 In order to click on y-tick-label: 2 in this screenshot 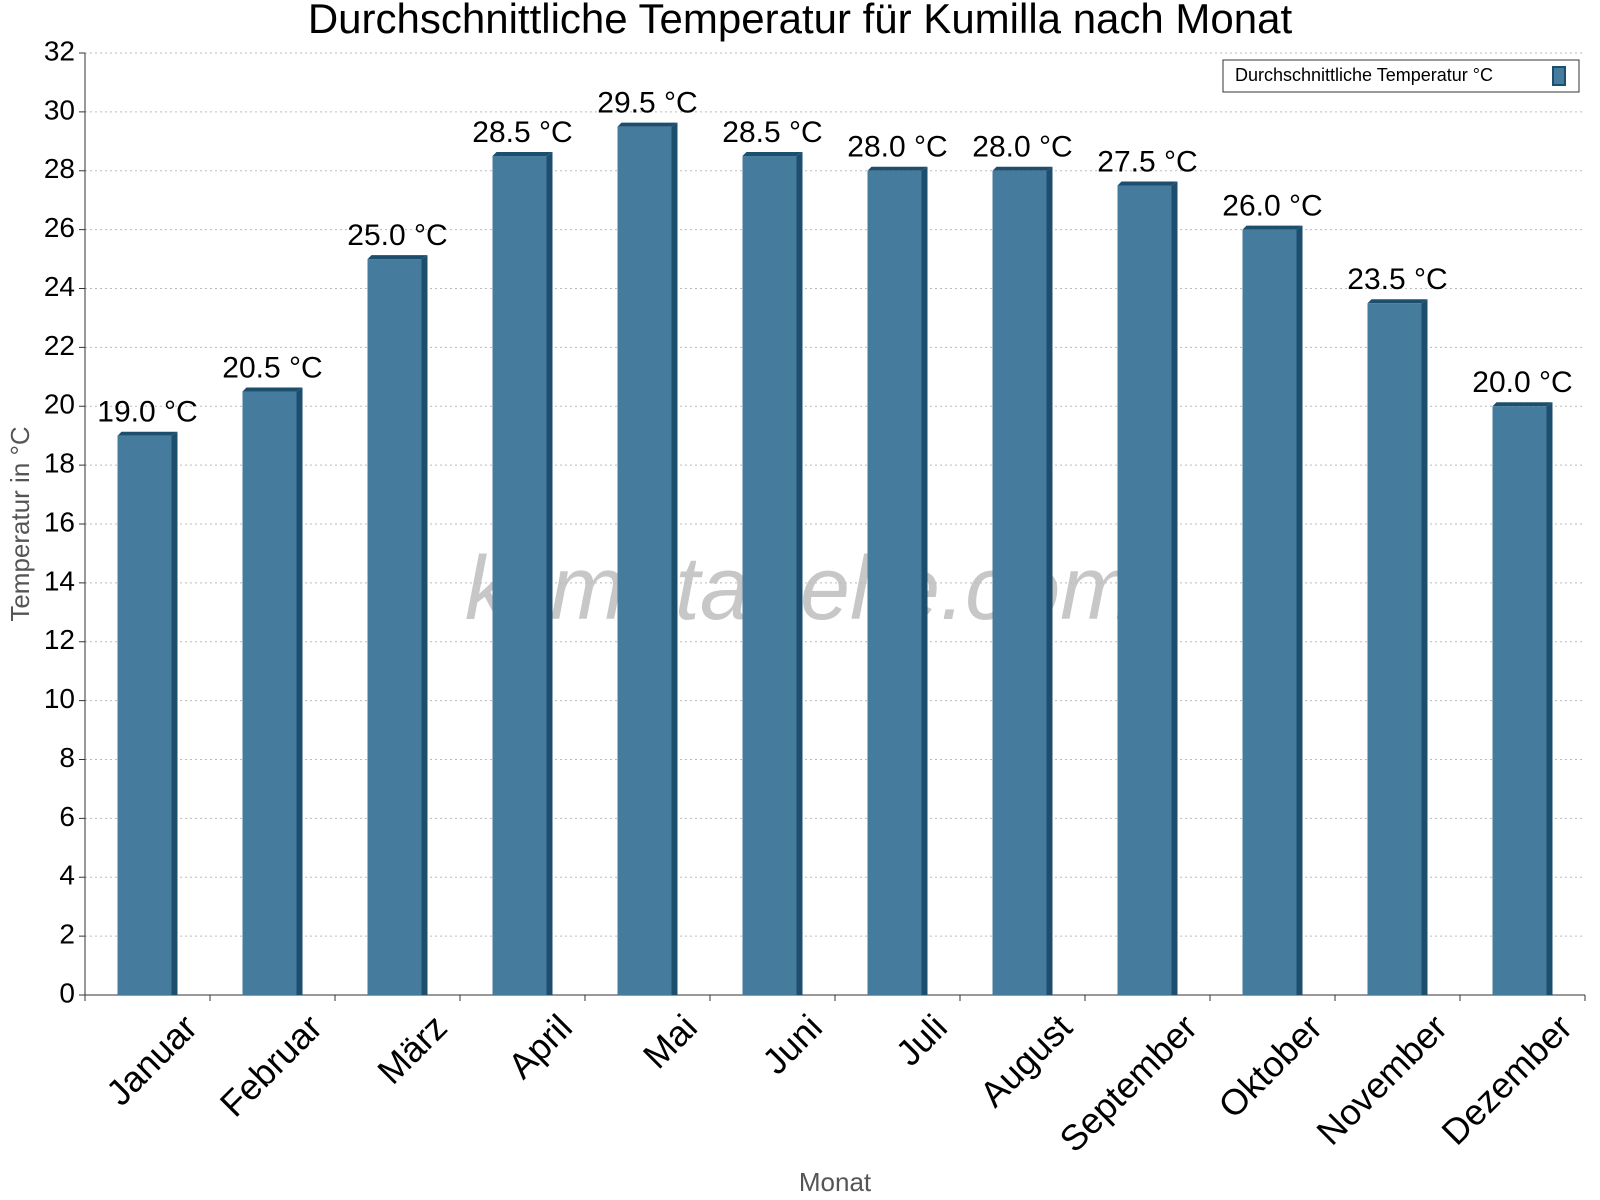, I will do `click(67, 934)`.